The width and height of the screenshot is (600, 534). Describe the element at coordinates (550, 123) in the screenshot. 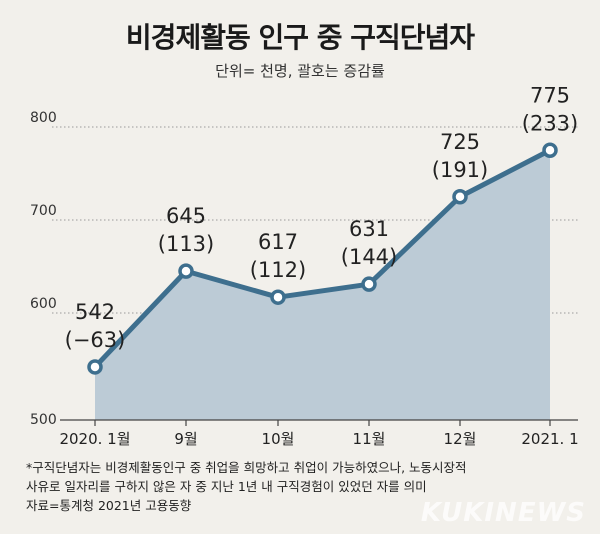

I see `data-label-change: (233)` at that location.